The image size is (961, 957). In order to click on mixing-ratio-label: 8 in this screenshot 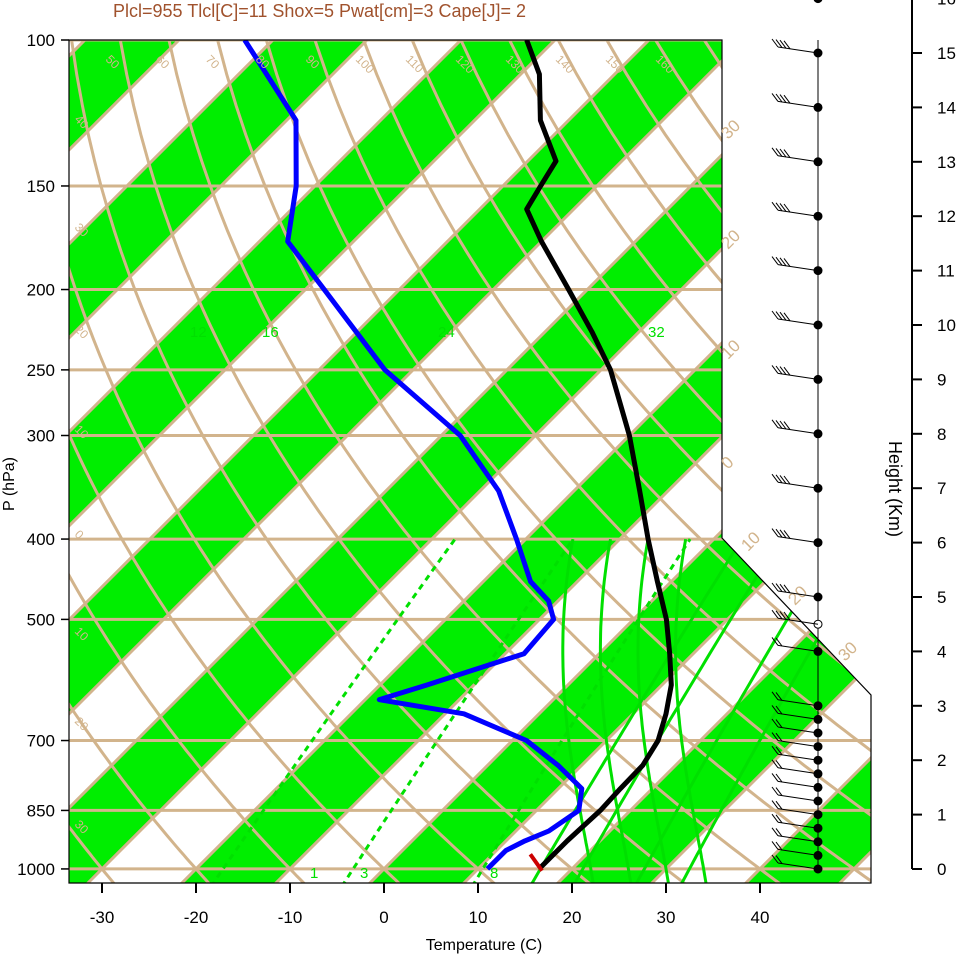, I will do `click(494, 873)`.